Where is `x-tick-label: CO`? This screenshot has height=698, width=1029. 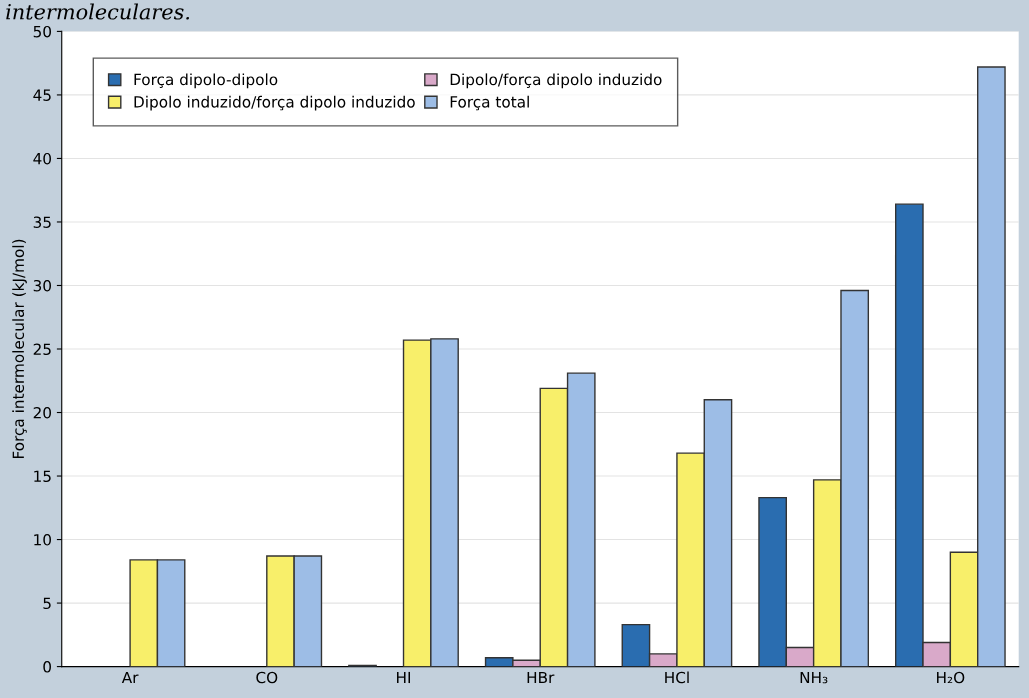
x-tick-label: CO is located at coordinates (267, 677).